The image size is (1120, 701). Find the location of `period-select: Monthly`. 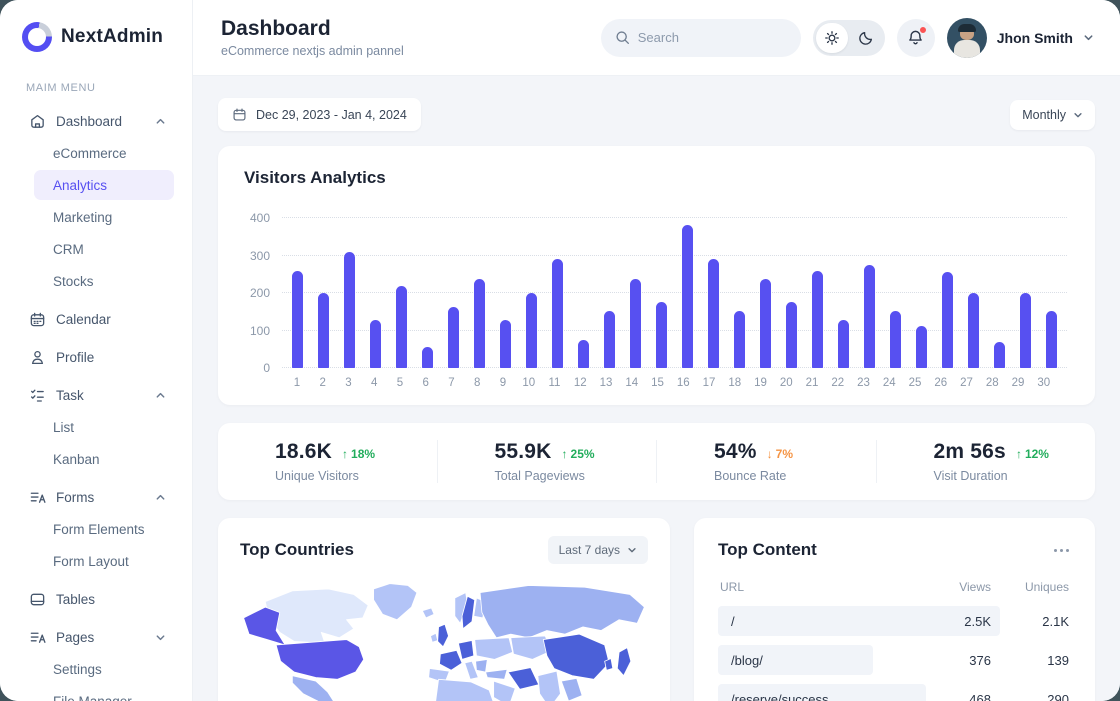

period-select: Monthly is located at coordinates (1052, 114).